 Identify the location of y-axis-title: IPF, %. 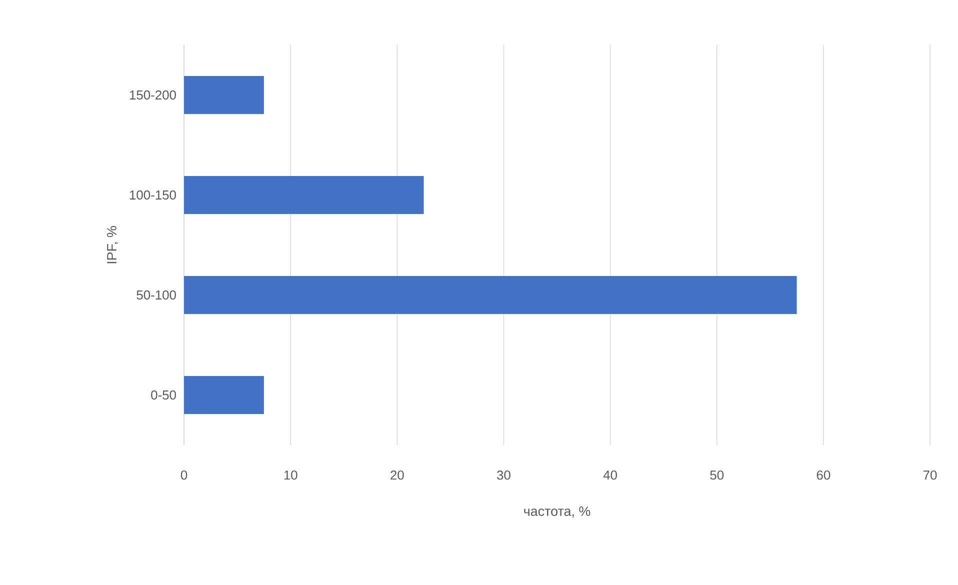
(112, 245).